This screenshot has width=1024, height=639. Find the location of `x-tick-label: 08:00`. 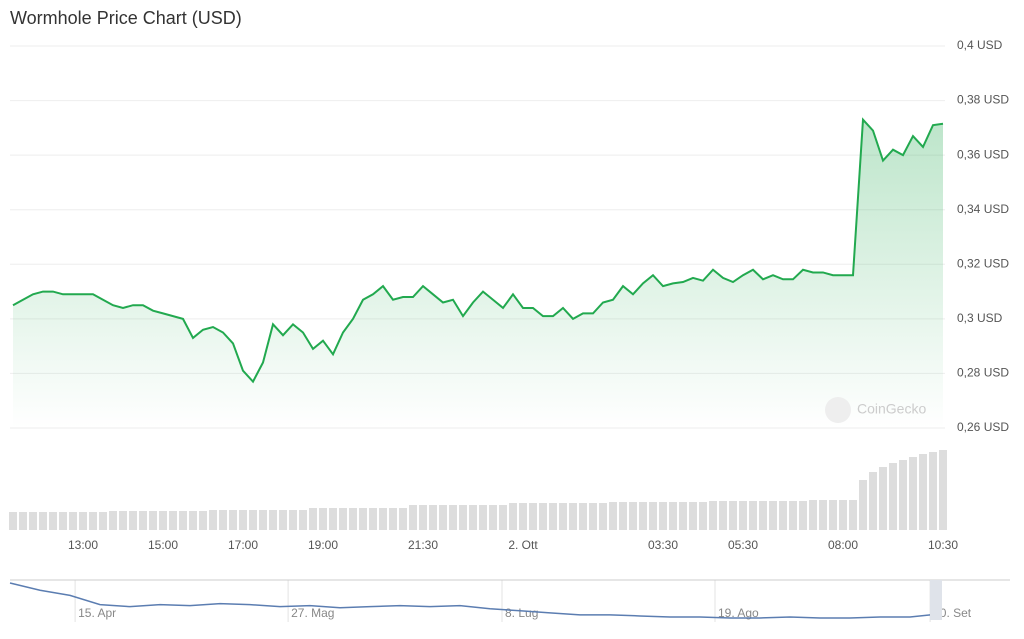

x-tick-label: 08:00 is located at coordinates (843, 545).